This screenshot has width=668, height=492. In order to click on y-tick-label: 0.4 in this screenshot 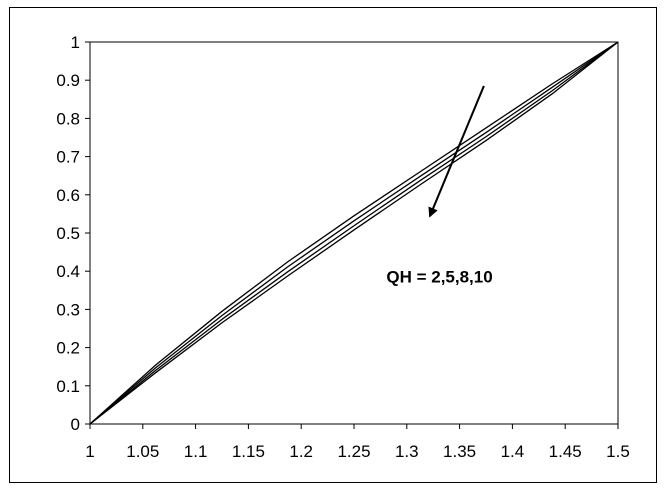, I will do `click(68, 271)`.